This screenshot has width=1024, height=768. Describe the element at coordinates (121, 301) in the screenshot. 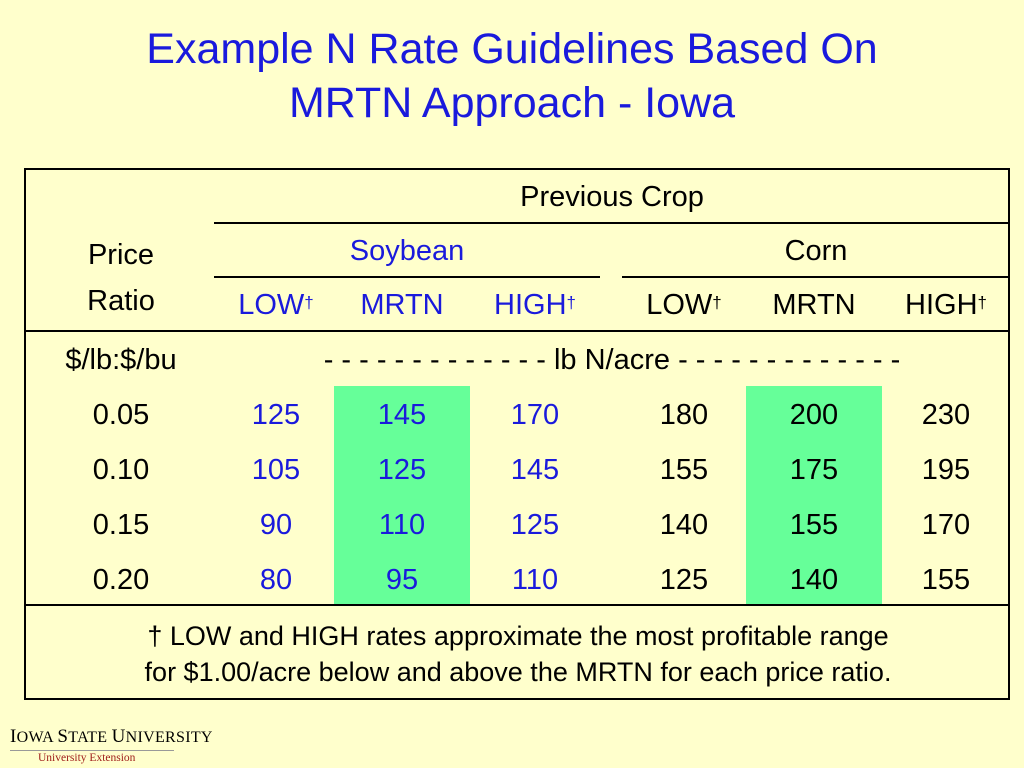

I see `price-ratio-line-2: Ratio` at that location.